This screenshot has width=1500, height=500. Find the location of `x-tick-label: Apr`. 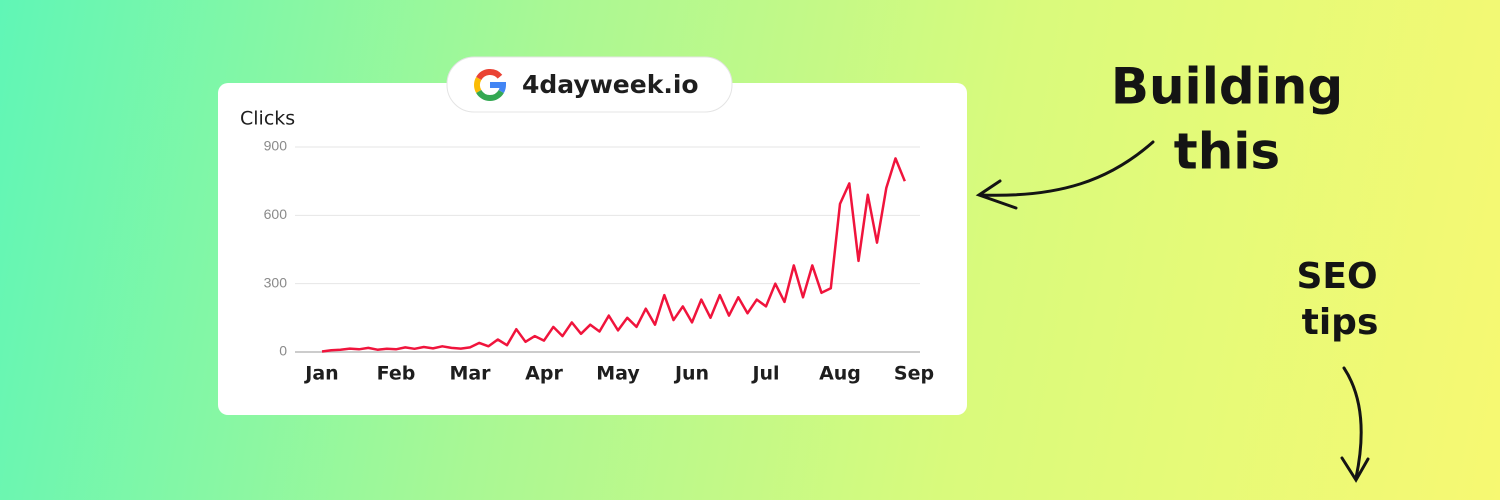

x-tick-label: Apr is located at coordinates (544, 374).